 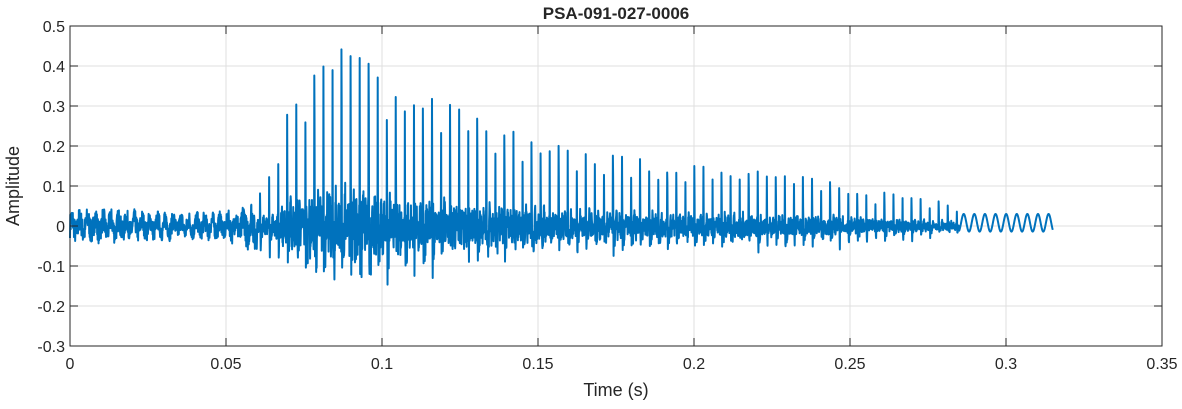 I want to click on x-tick-label: 0.1, so click(x=382, y=364).